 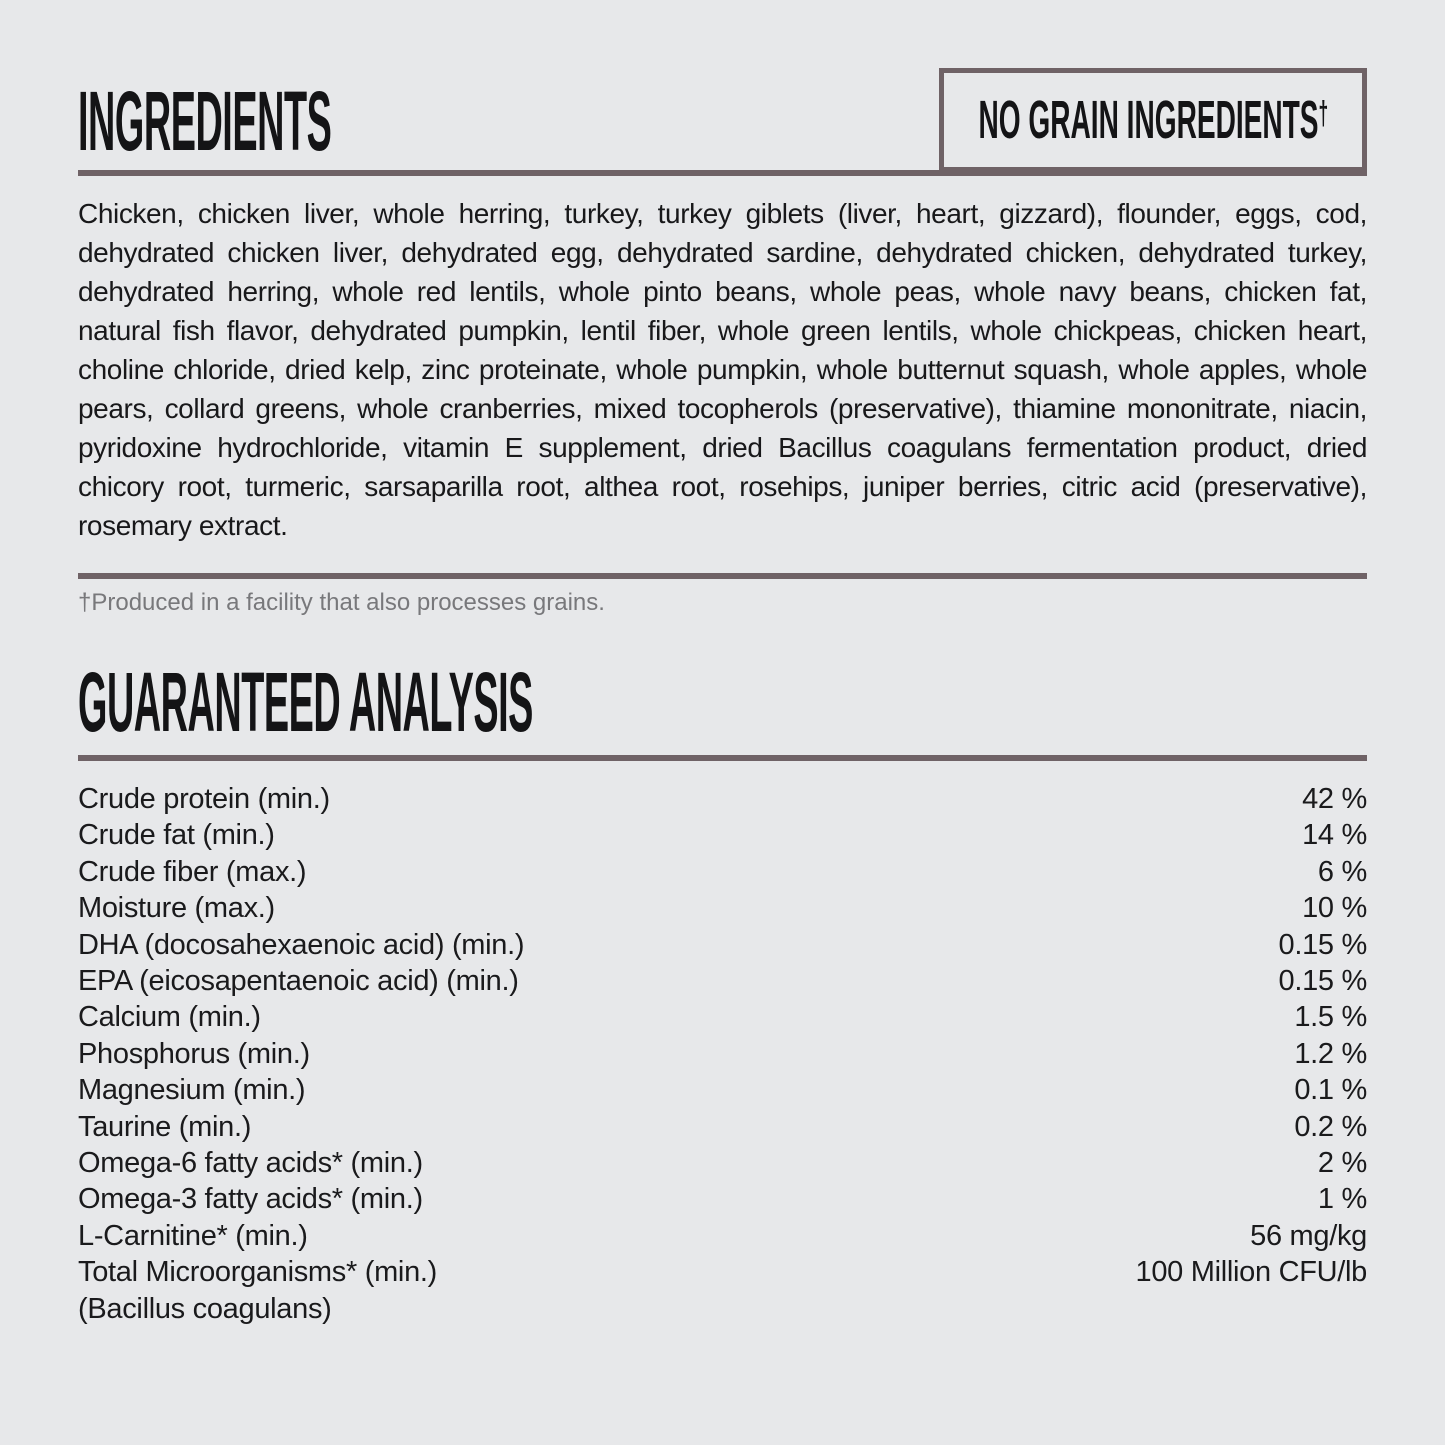 I want to click on table-row: Moisture (max.) 10 %, so click(x=722, y=908).